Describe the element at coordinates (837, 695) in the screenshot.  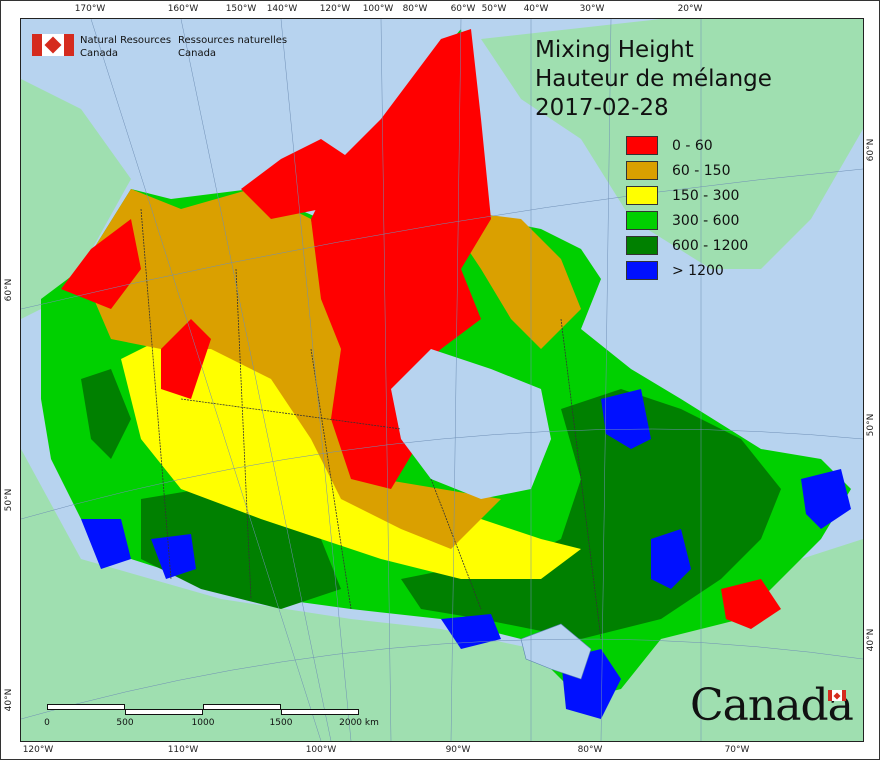
I see `wordmark-flag-icon` at that location.